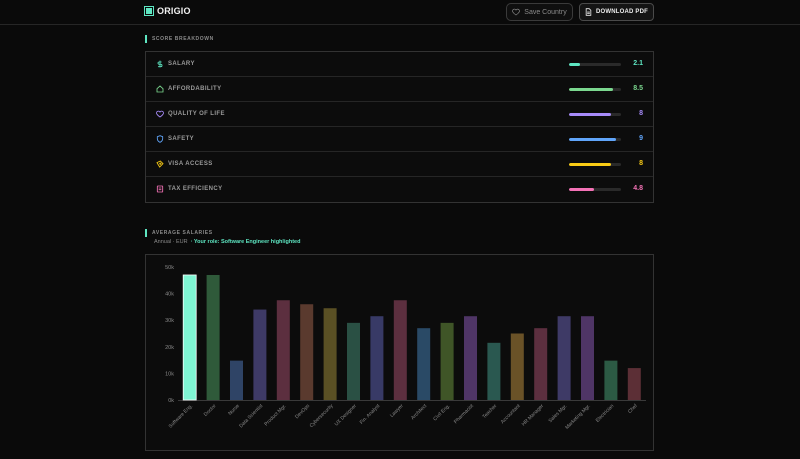  What do you see at coordinates (611, 380) in the screenshot?
I see `bar-electrician` at bounding box center [611, 380].